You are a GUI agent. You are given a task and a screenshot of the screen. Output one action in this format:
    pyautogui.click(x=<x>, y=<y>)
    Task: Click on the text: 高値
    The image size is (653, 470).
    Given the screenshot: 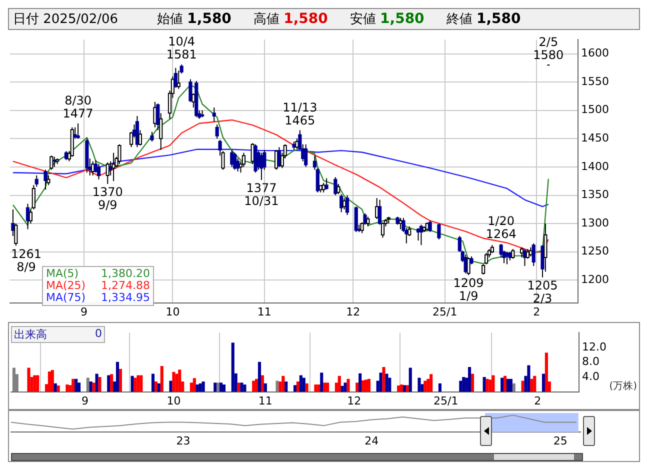 What is the action you would take?
    pyautogui.click(x=266, y=19)
    